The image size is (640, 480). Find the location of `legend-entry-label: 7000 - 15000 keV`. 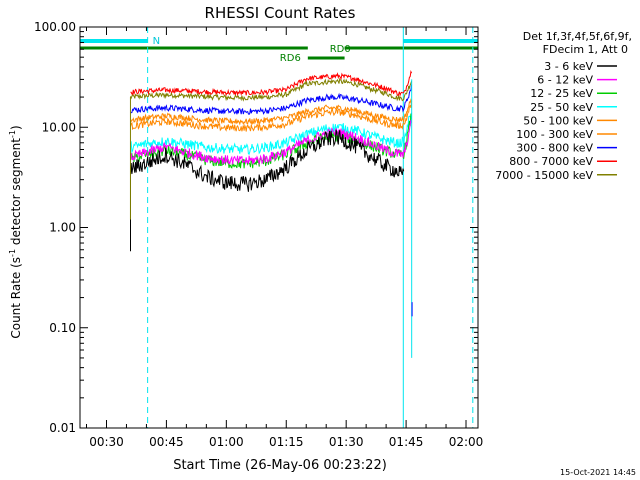

legend-entry-label: 7000 - 15000 keV is located at coordinates (544, 175).